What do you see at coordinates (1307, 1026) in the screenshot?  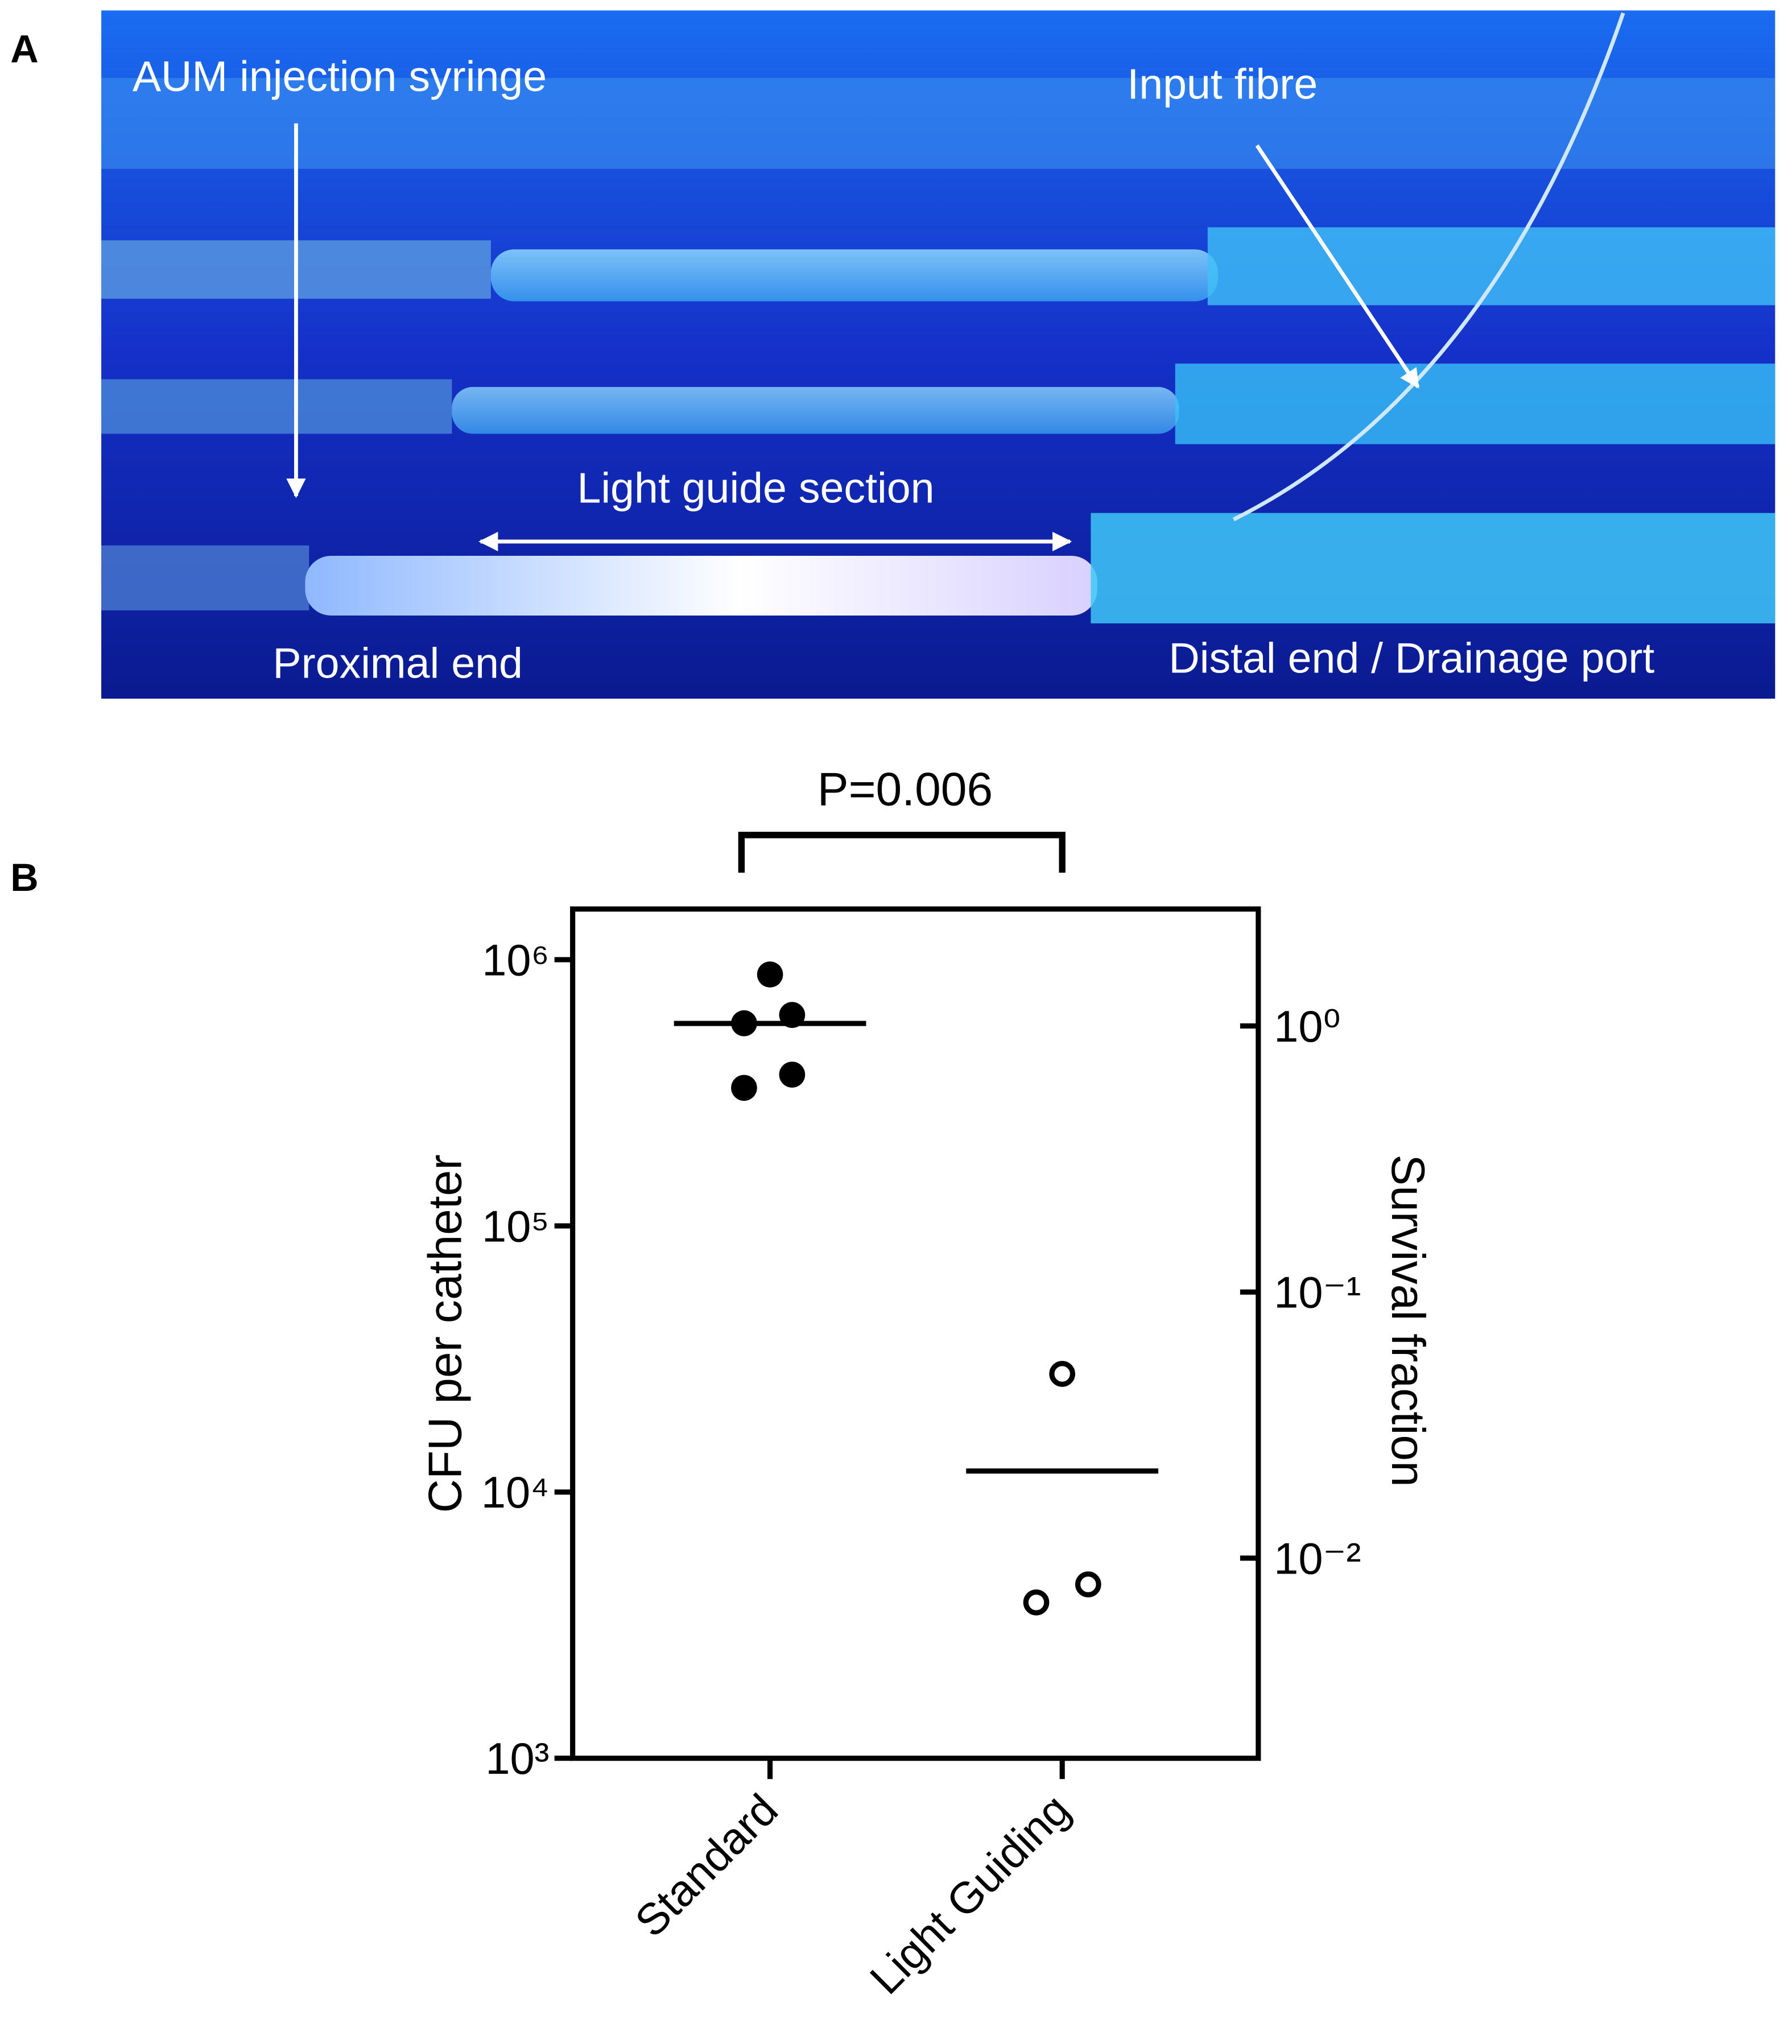 I see `y2-tick-label: 10⁰` at bounding box center [1307, 1026].